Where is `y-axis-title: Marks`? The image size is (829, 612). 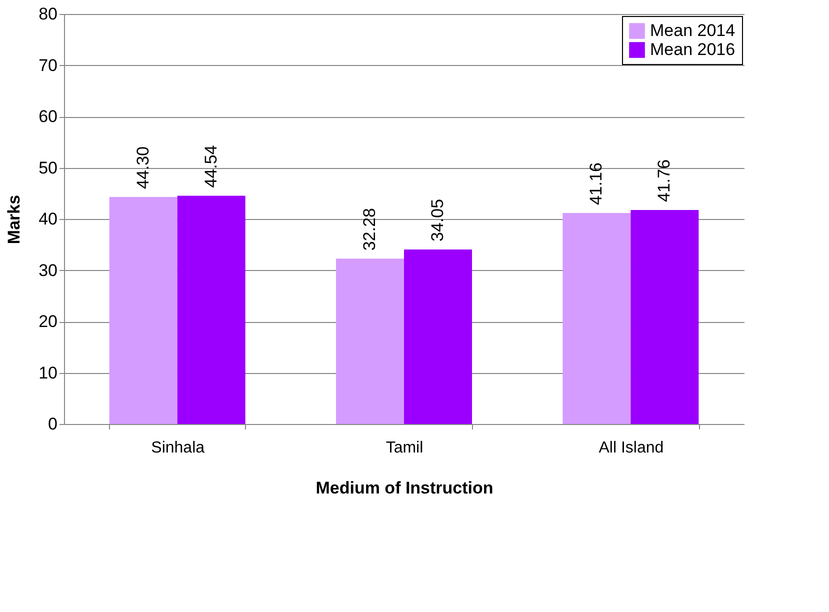 y-axis-title: Marks is located at coordinates (14, 219).